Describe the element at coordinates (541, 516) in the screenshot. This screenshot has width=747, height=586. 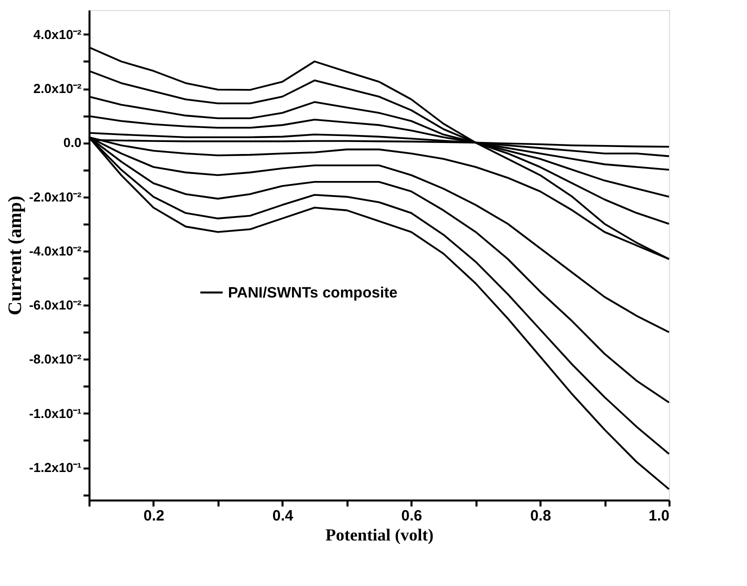
I see `x-tick-label: 0.8` at that location.